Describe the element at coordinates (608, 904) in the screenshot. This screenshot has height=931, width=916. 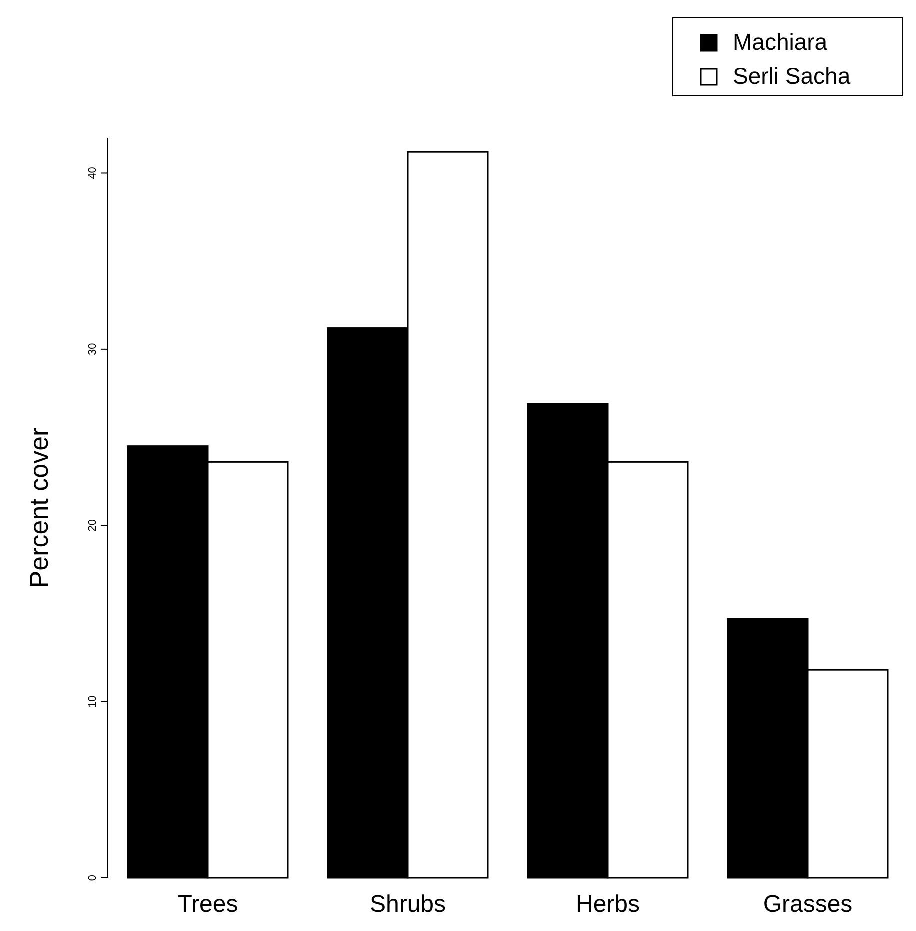
I see `x-tick-label: Herbs` at that location.